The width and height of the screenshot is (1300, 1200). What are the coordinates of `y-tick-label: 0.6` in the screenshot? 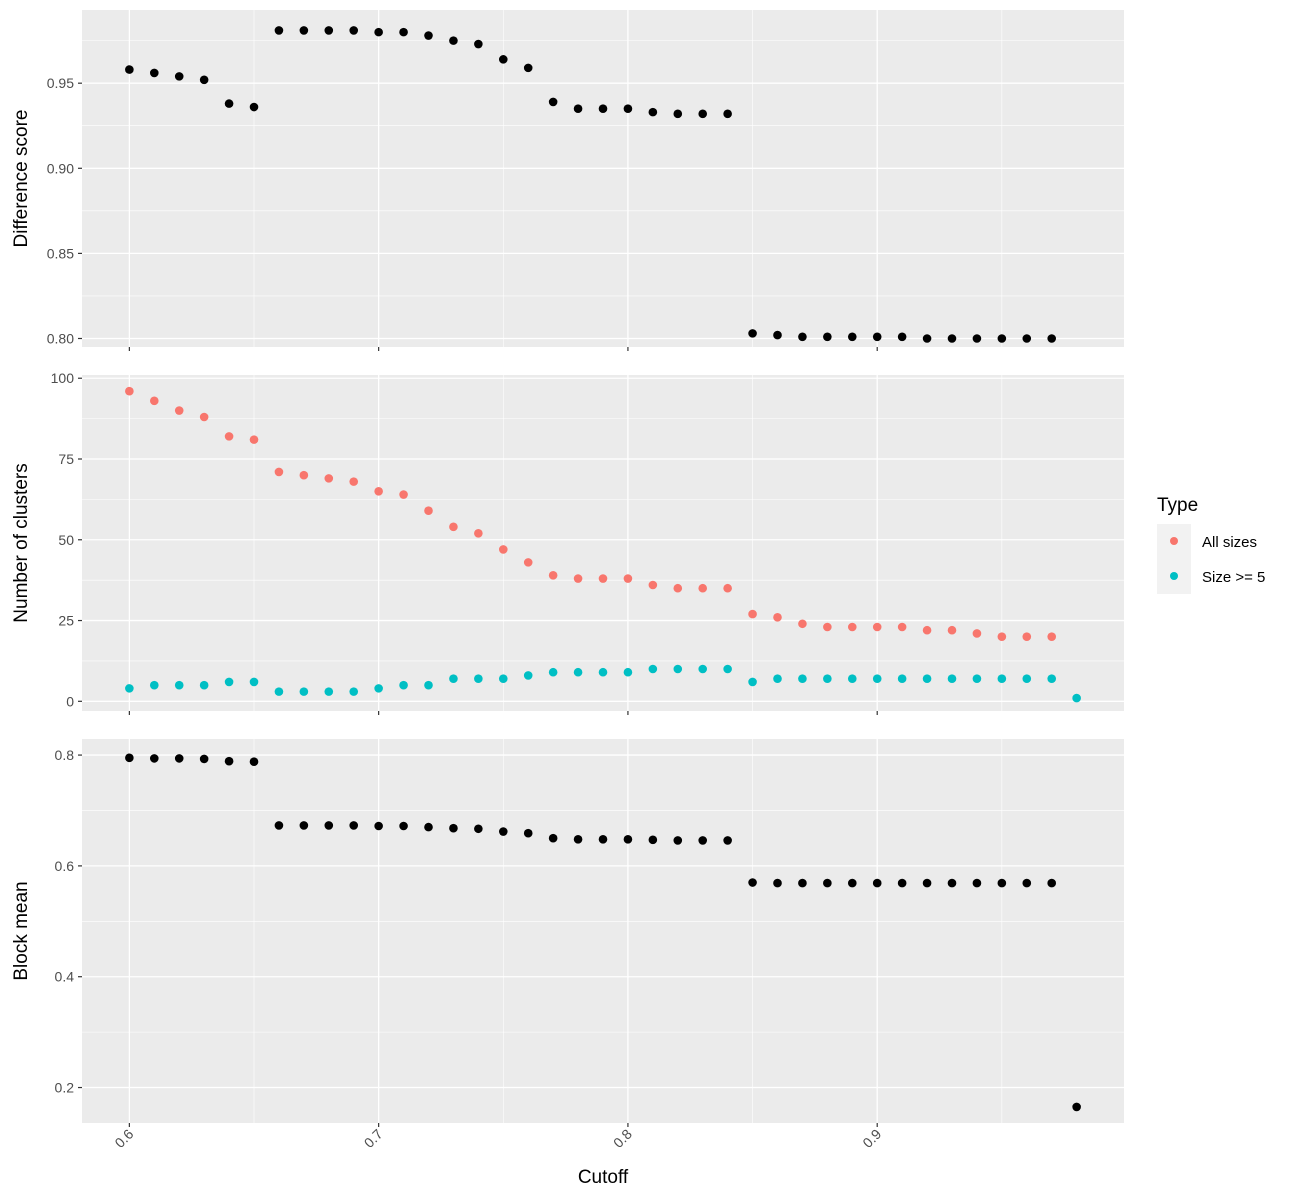 It's located at (65, 866).